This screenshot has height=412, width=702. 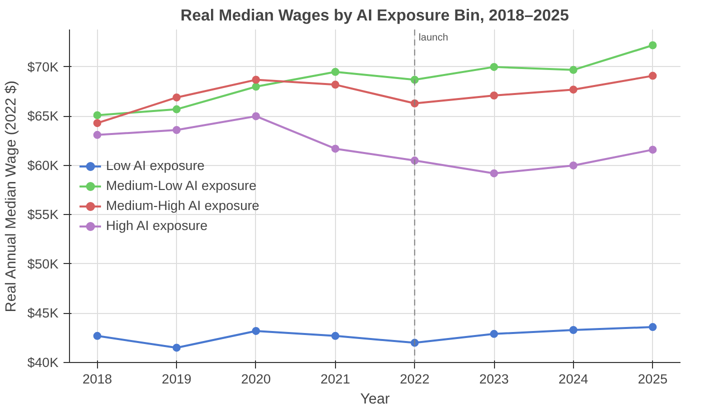 What do you see at coordinates (43, 66) in the screenshot?
I see `y-tick-label: $70K` at bounding box center [43, 66].